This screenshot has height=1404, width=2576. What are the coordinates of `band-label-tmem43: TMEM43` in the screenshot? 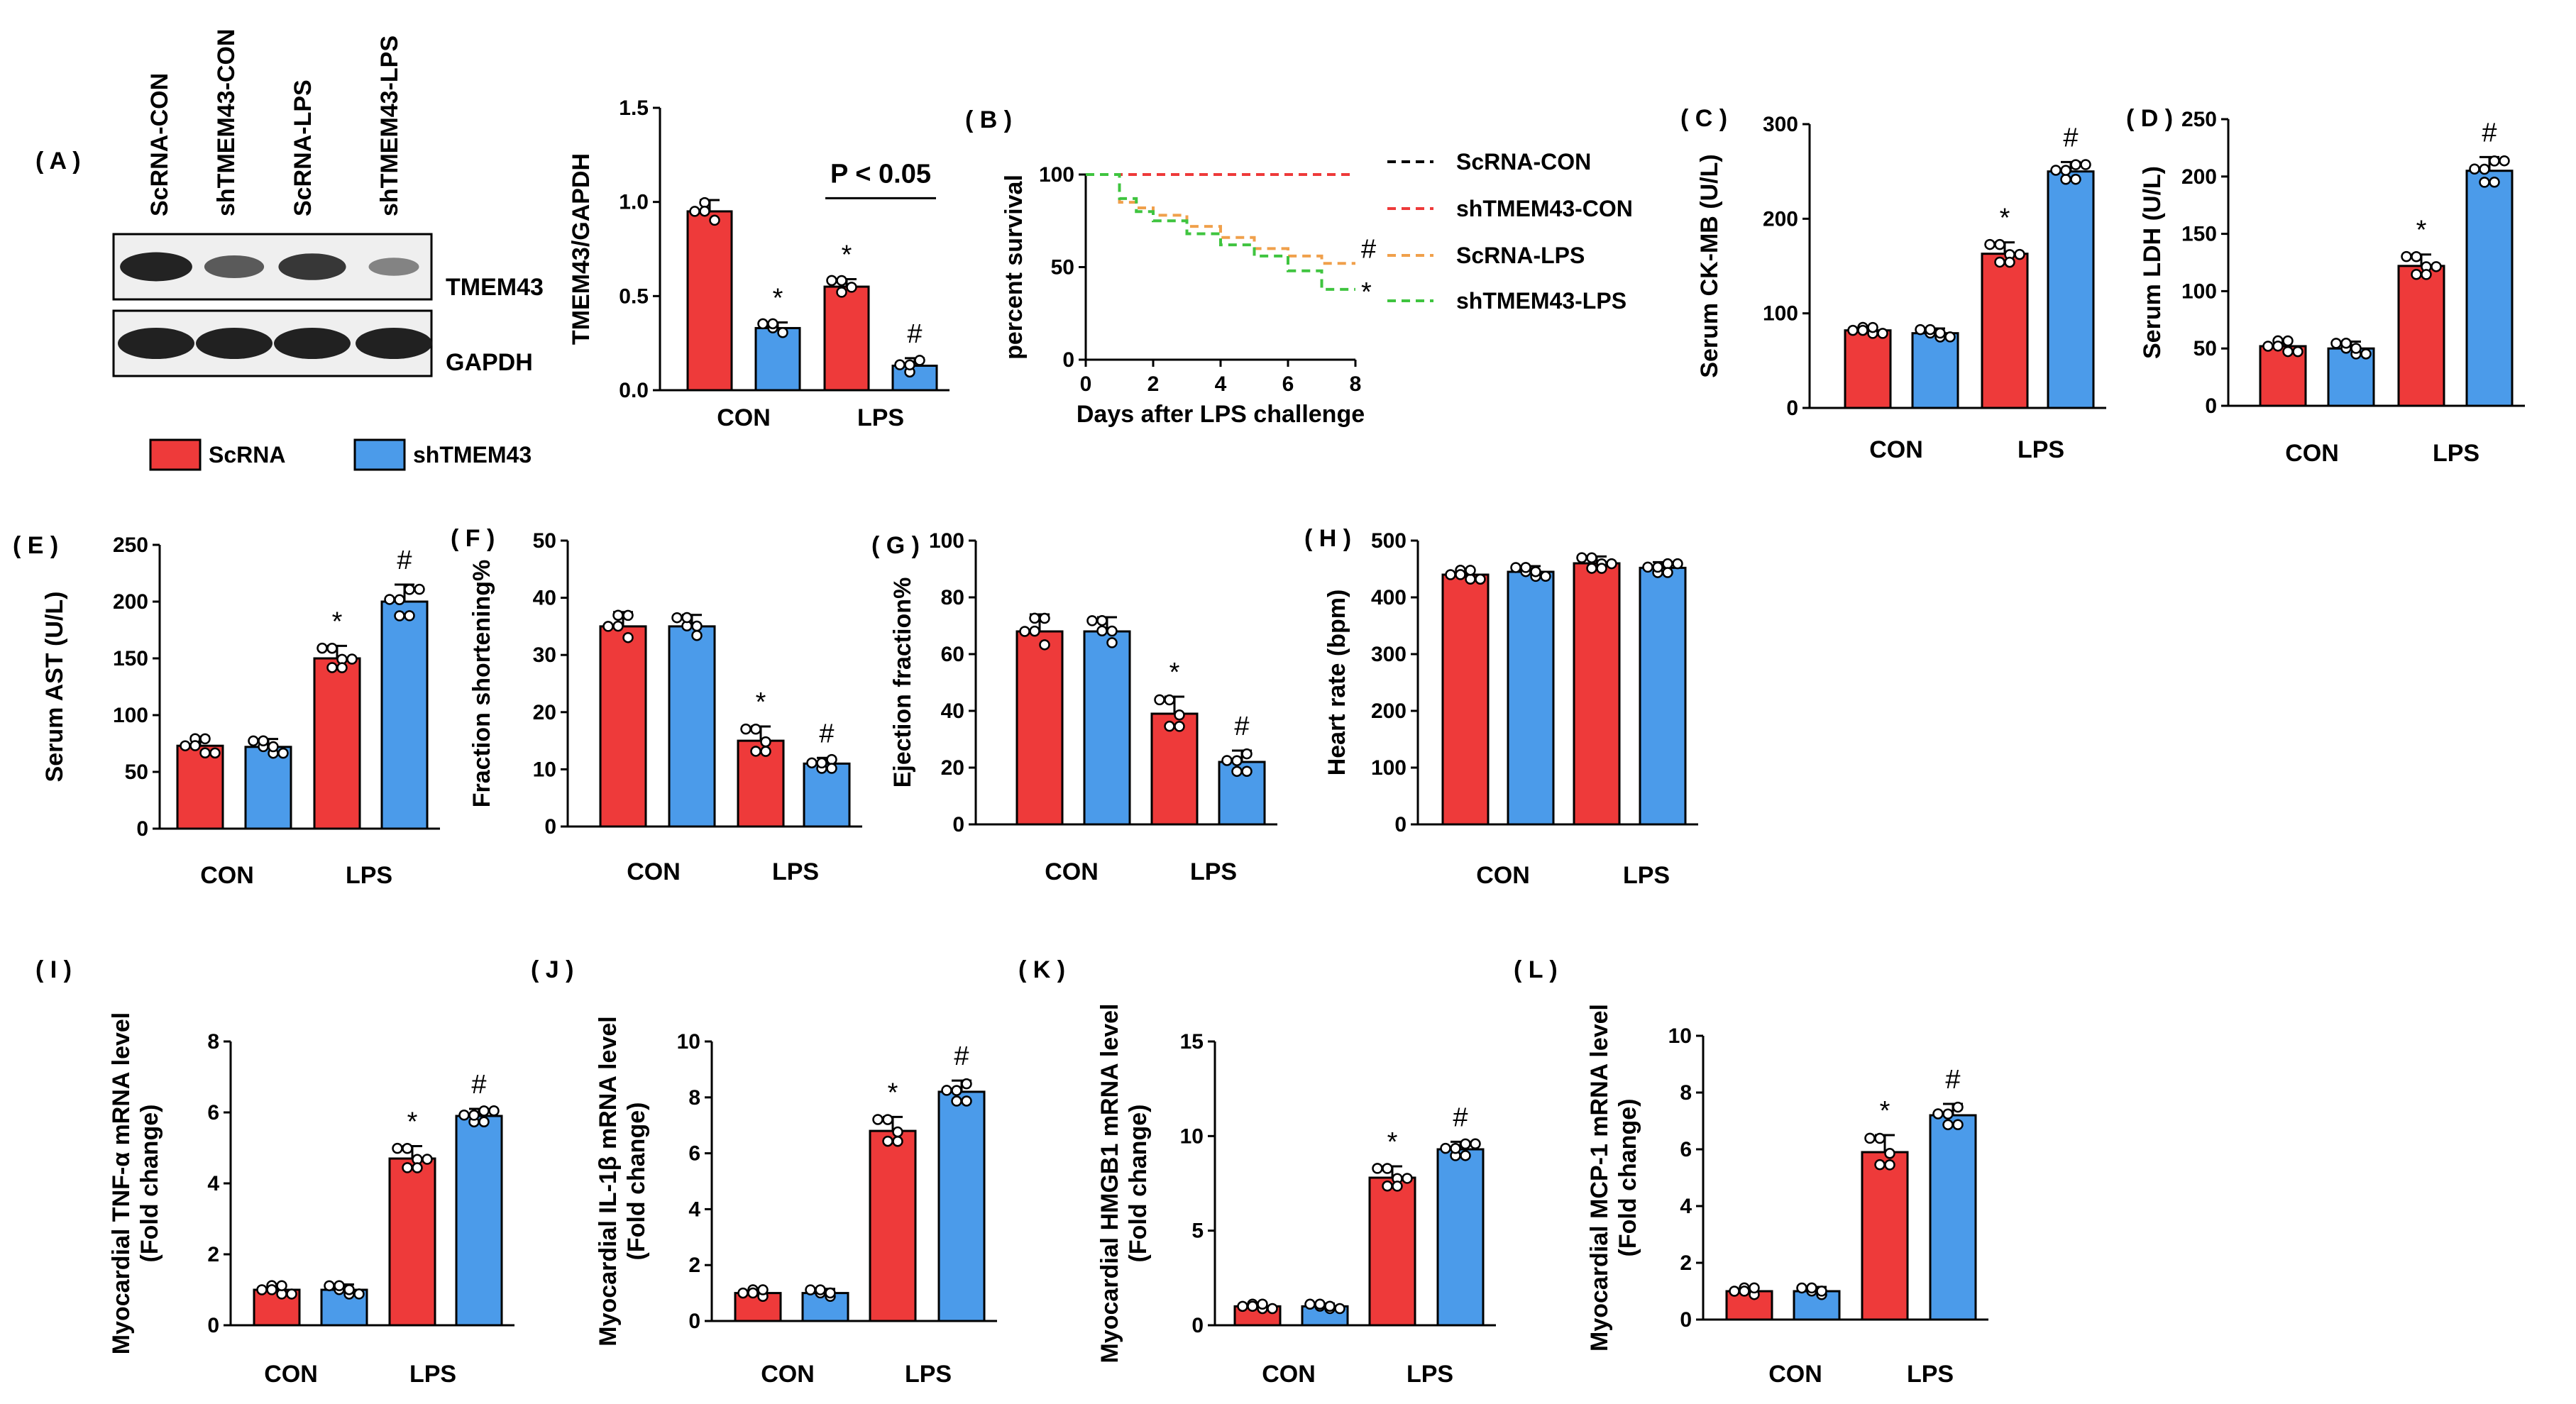 It's located at (495, 287).